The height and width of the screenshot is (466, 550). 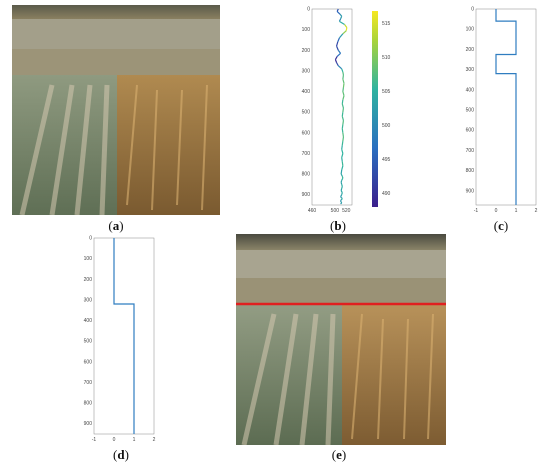 What do you see at coordinates (506, 107) in the screenshot?
I see `c-series-line` at bounding box center [506, 107].